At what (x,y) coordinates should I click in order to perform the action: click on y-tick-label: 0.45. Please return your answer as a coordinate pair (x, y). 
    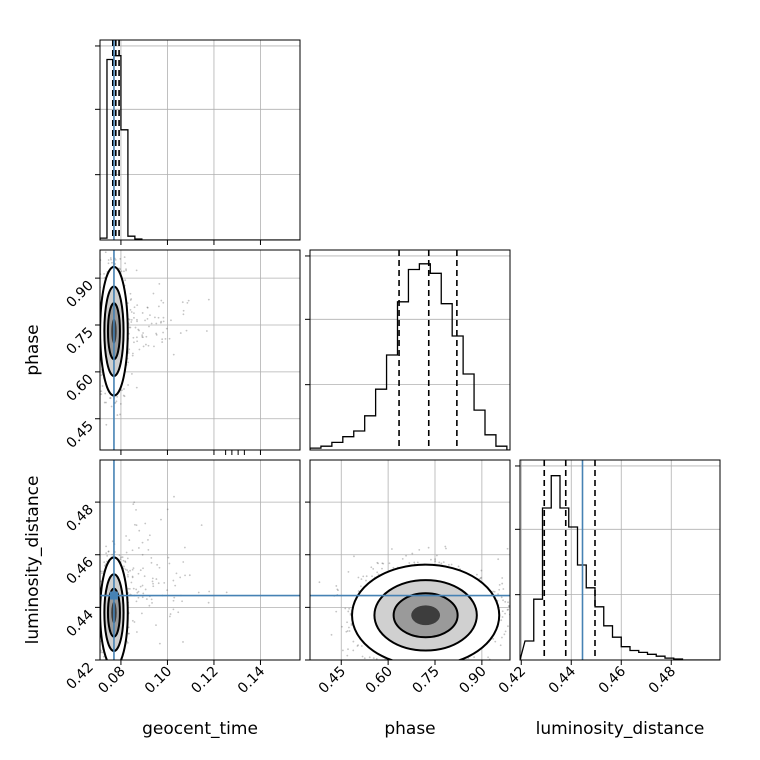
    Looking at the image, I should click on (79, 434).